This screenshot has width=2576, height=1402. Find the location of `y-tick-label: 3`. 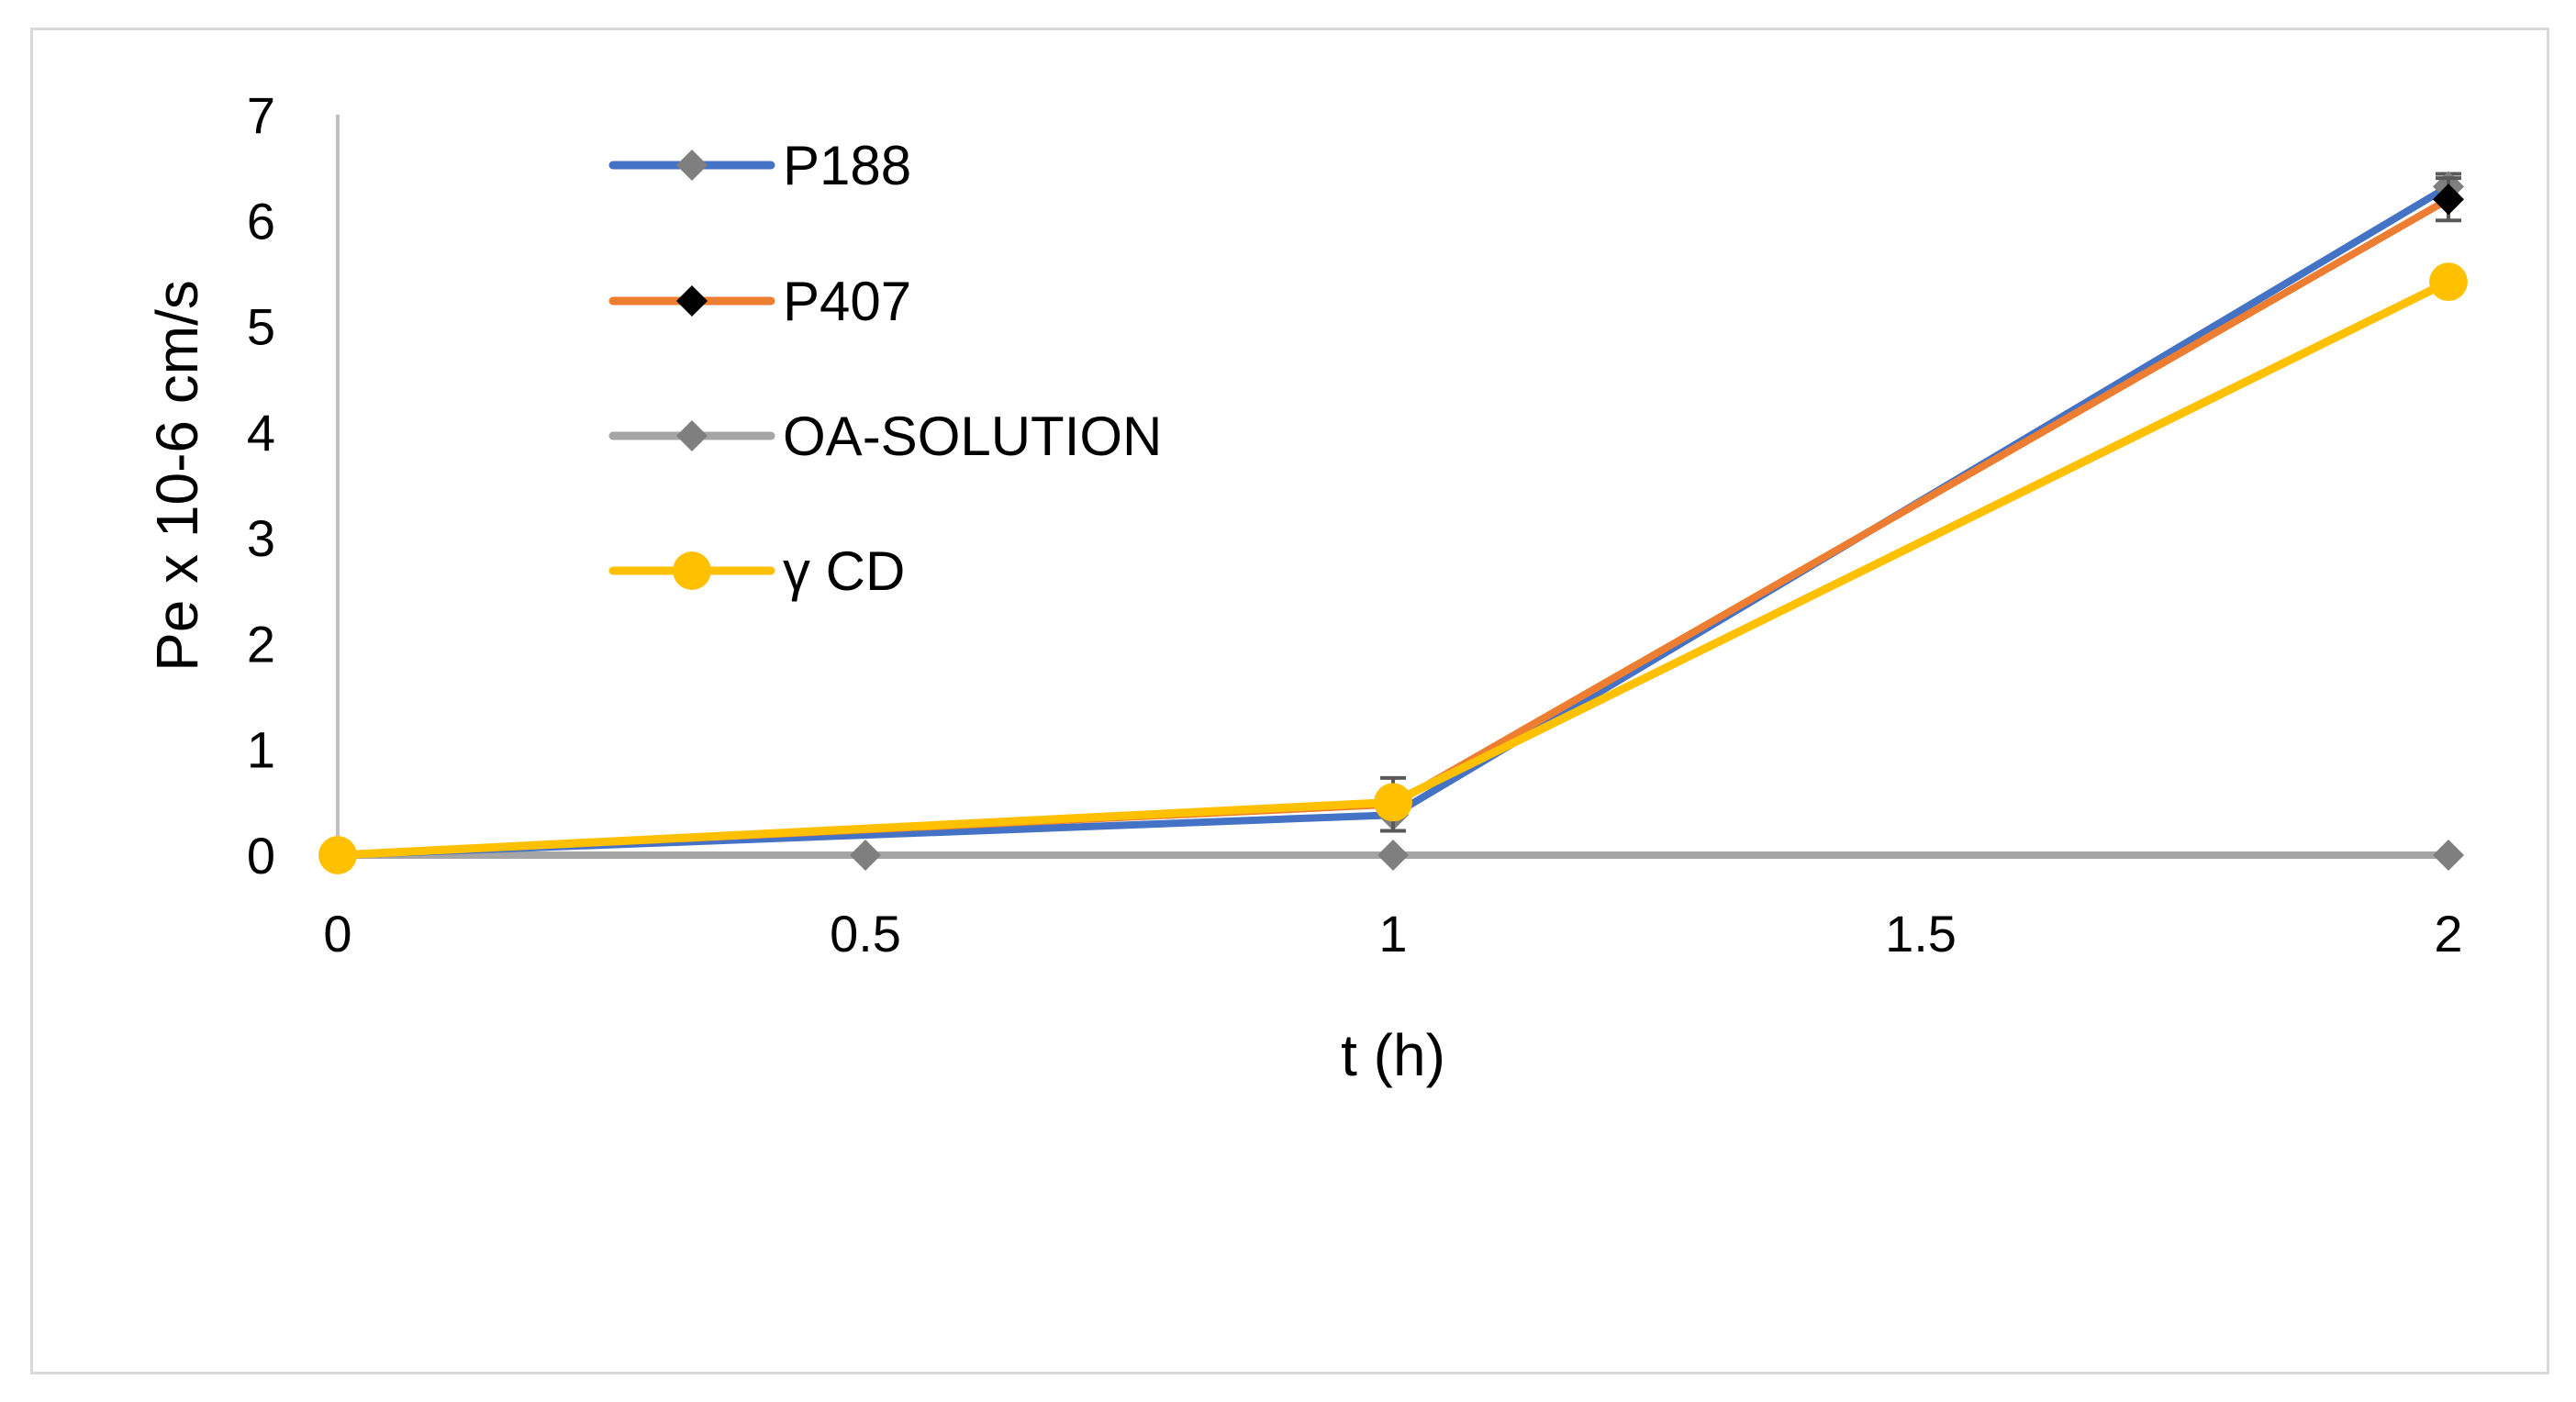

y-tick-label: 3 is located at coordinates (261, 538).